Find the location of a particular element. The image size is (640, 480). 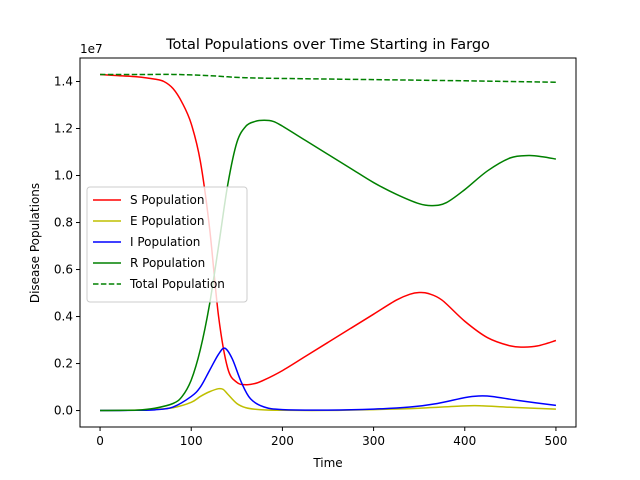

x-axis-ticks: 0 100 200 300 400 500 is located at coordinates (331, 437).